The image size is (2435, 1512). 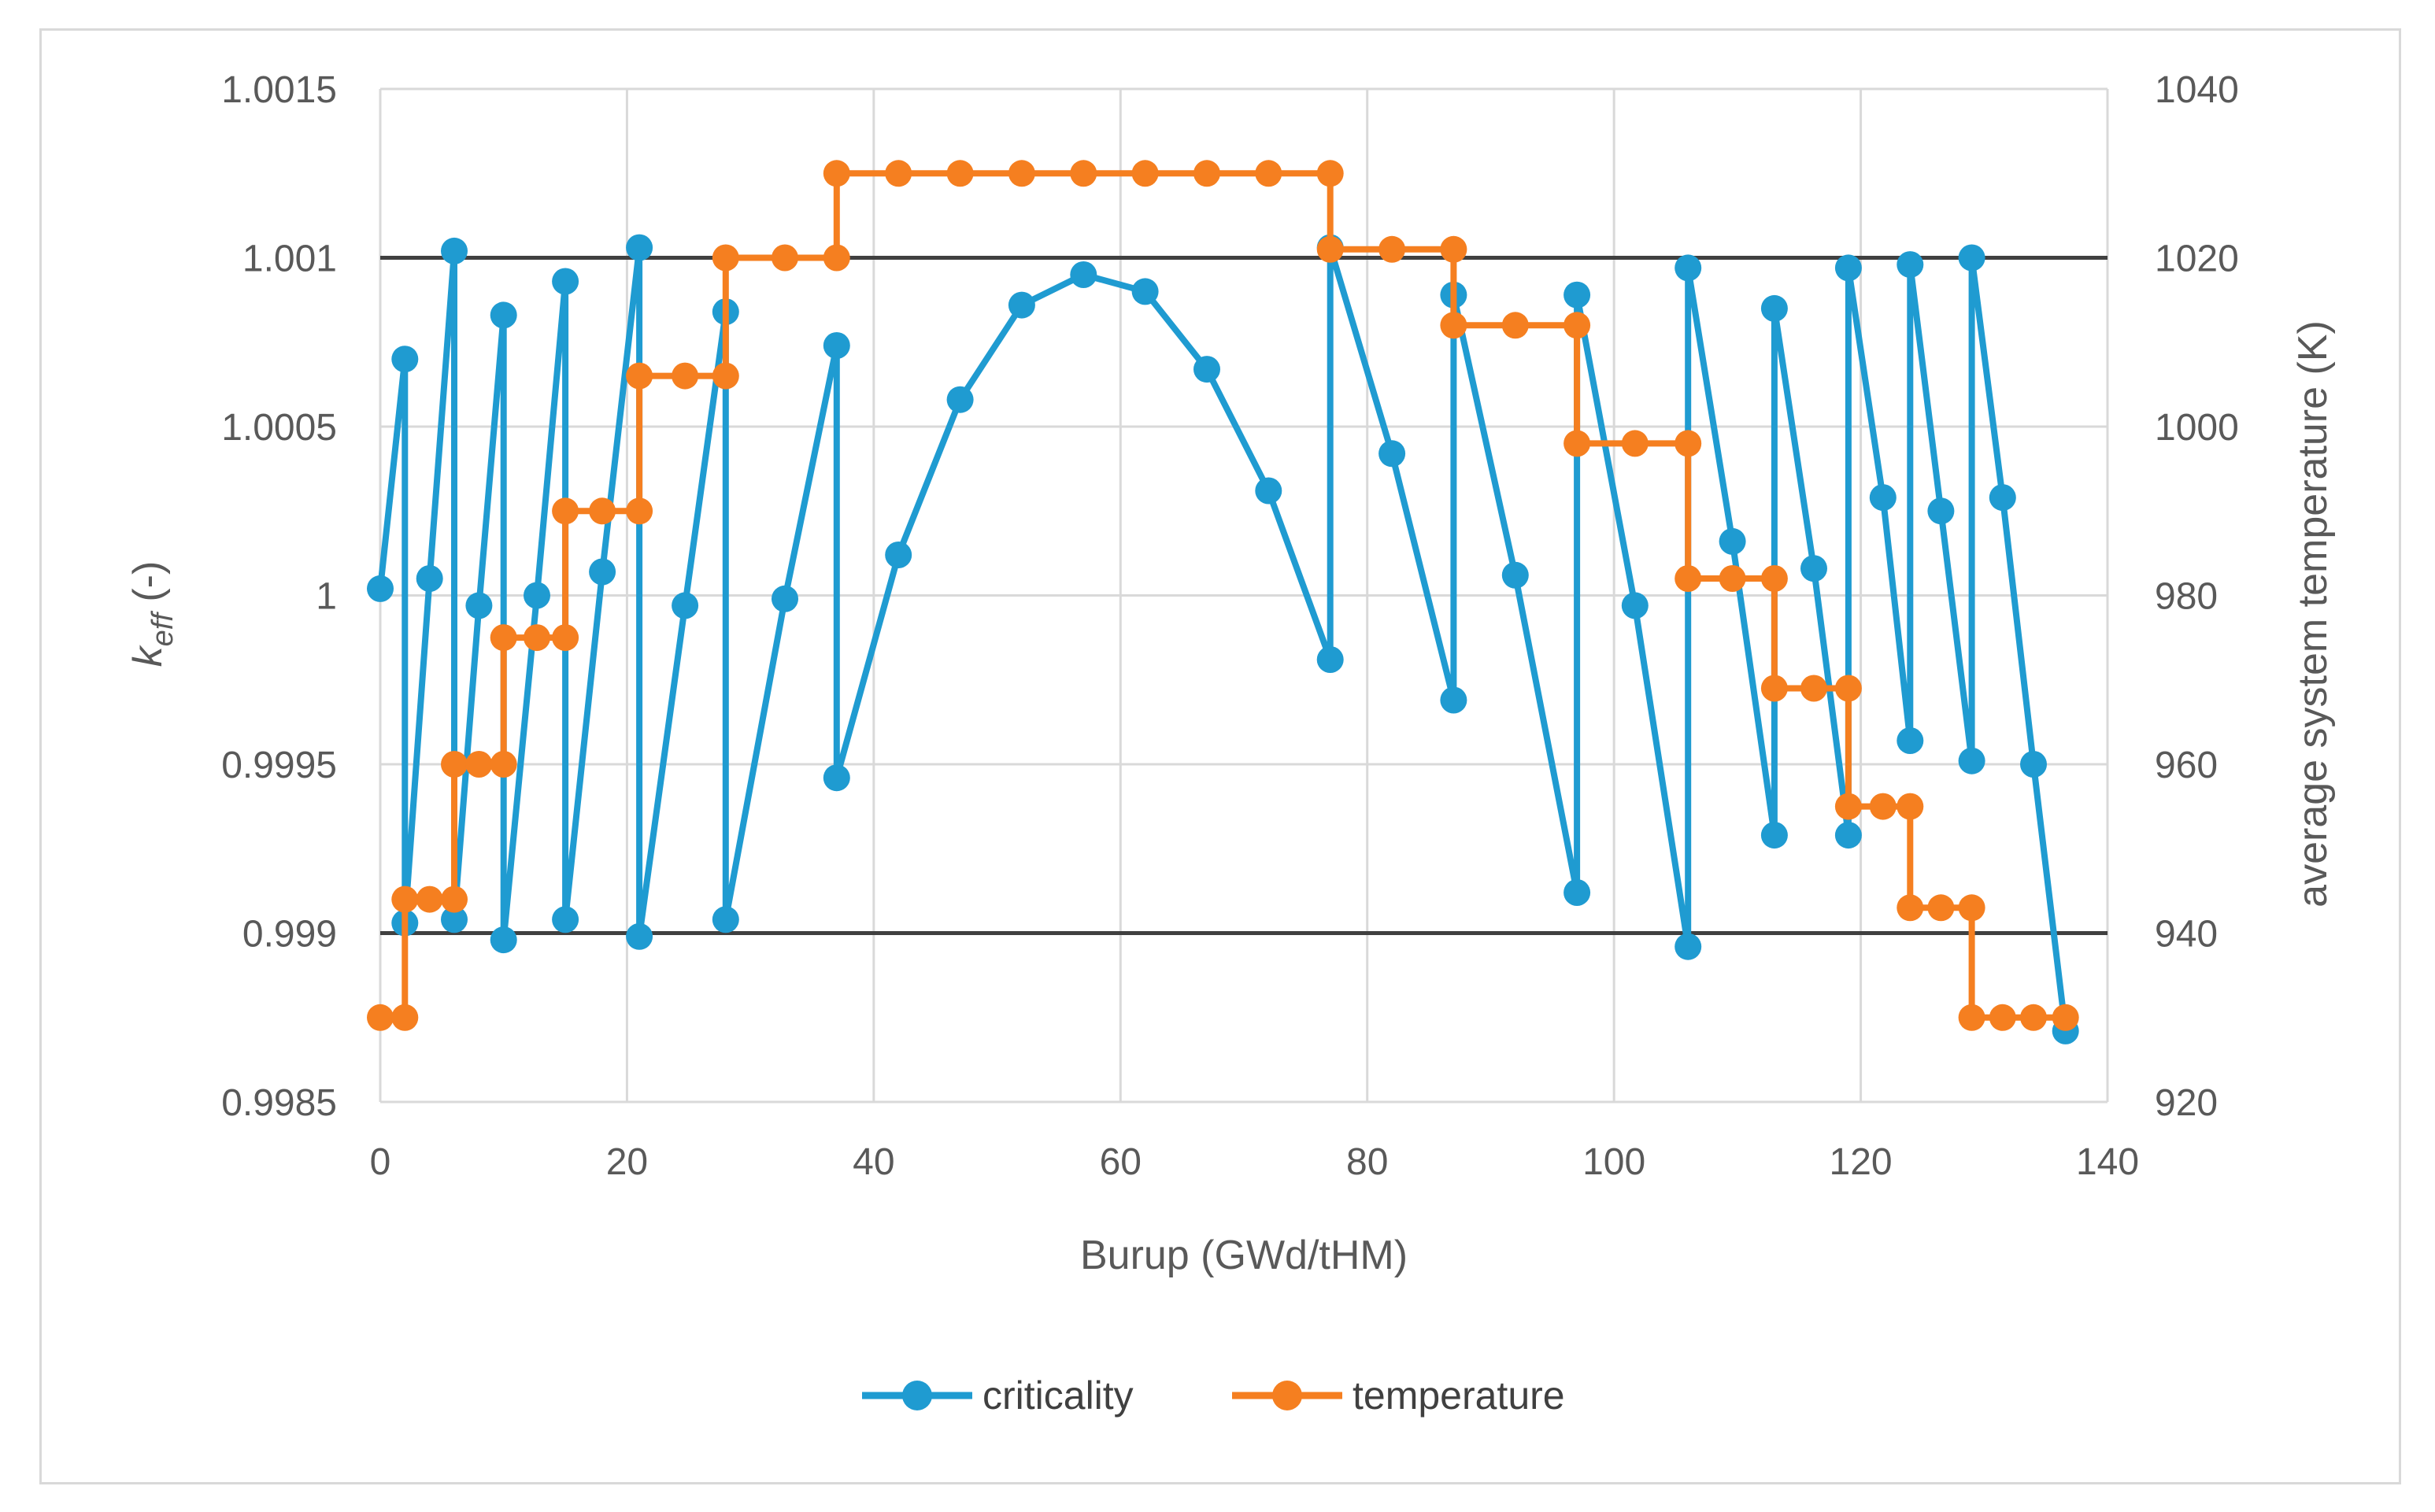 What do you see at coordinates (279, 90) in the screenshot?
I see `y-tick-label: 1.0015` at bounding box center [279, 90].